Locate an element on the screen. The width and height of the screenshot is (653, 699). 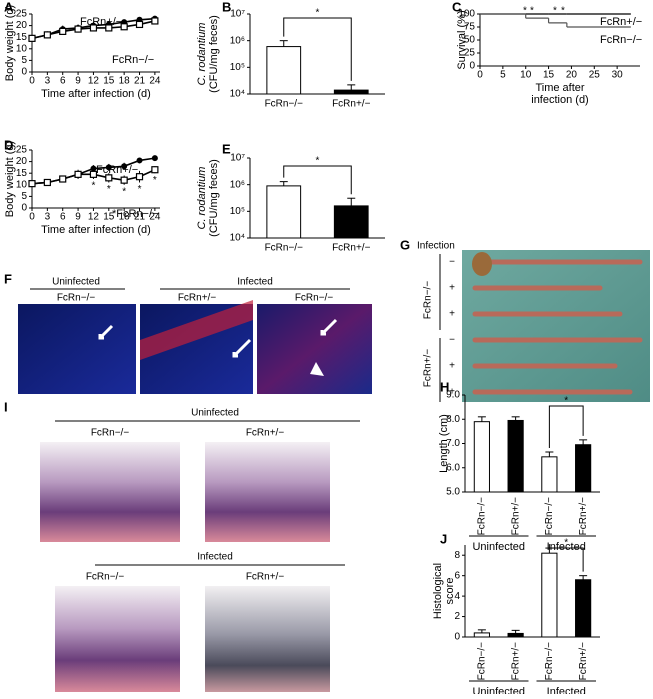
group-label: Infected is located at coordinates (255, 282).